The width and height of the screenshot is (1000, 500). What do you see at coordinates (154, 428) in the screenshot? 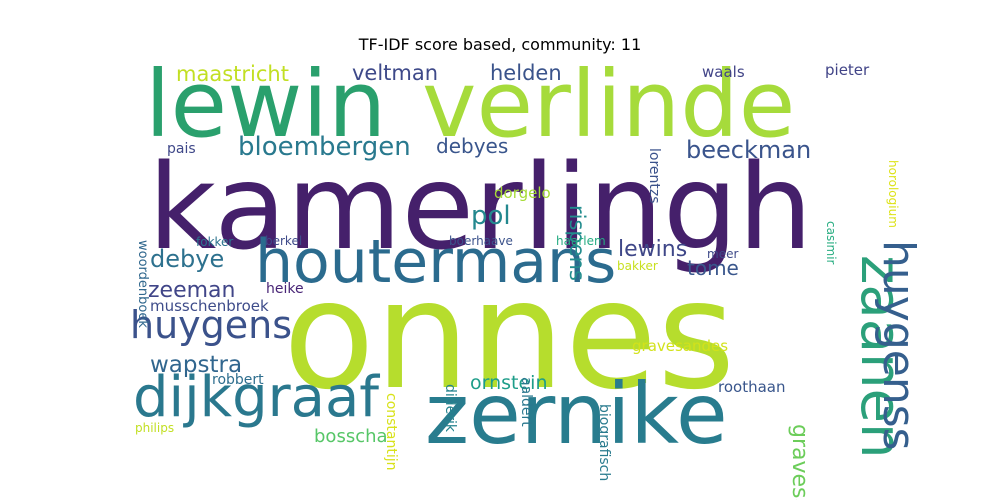
I see `word-philips: philips` at bounding box center [154, 428].